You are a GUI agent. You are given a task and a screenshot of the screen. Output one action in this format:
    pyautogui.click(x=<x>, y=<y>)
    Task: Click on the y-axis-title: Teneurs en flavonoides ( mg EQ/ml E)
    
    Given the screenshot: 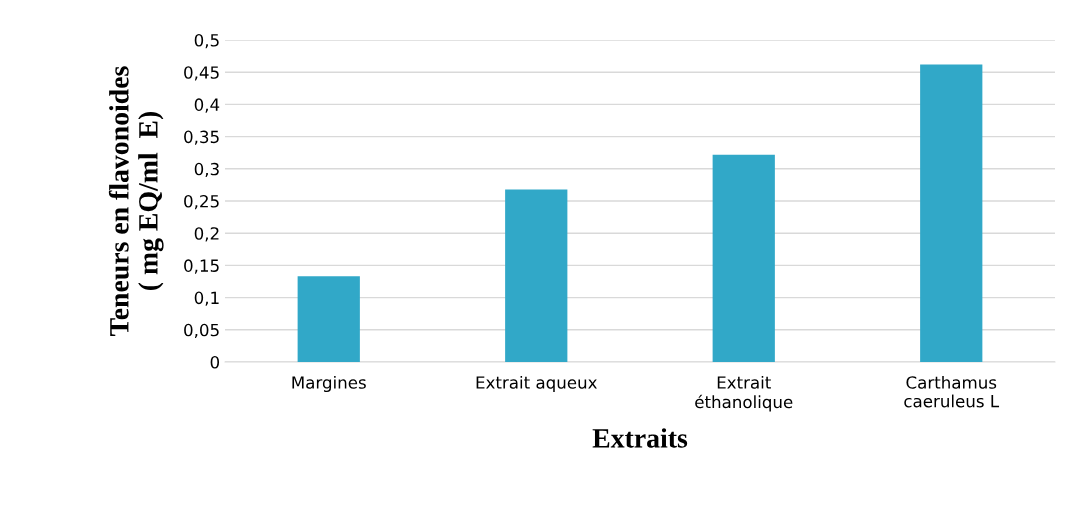 What is the action you would take?
    pyautogui.click(x=136, y=201)
    